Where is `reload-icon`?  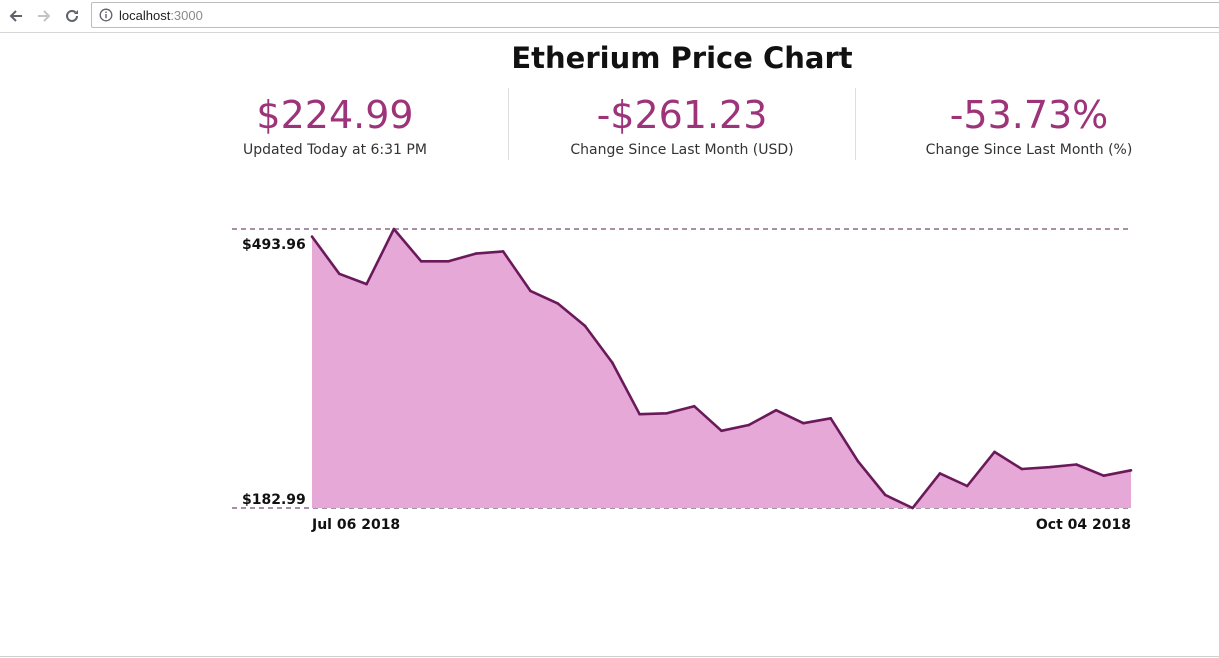 reload-icon is located at coordinates (72, 15).